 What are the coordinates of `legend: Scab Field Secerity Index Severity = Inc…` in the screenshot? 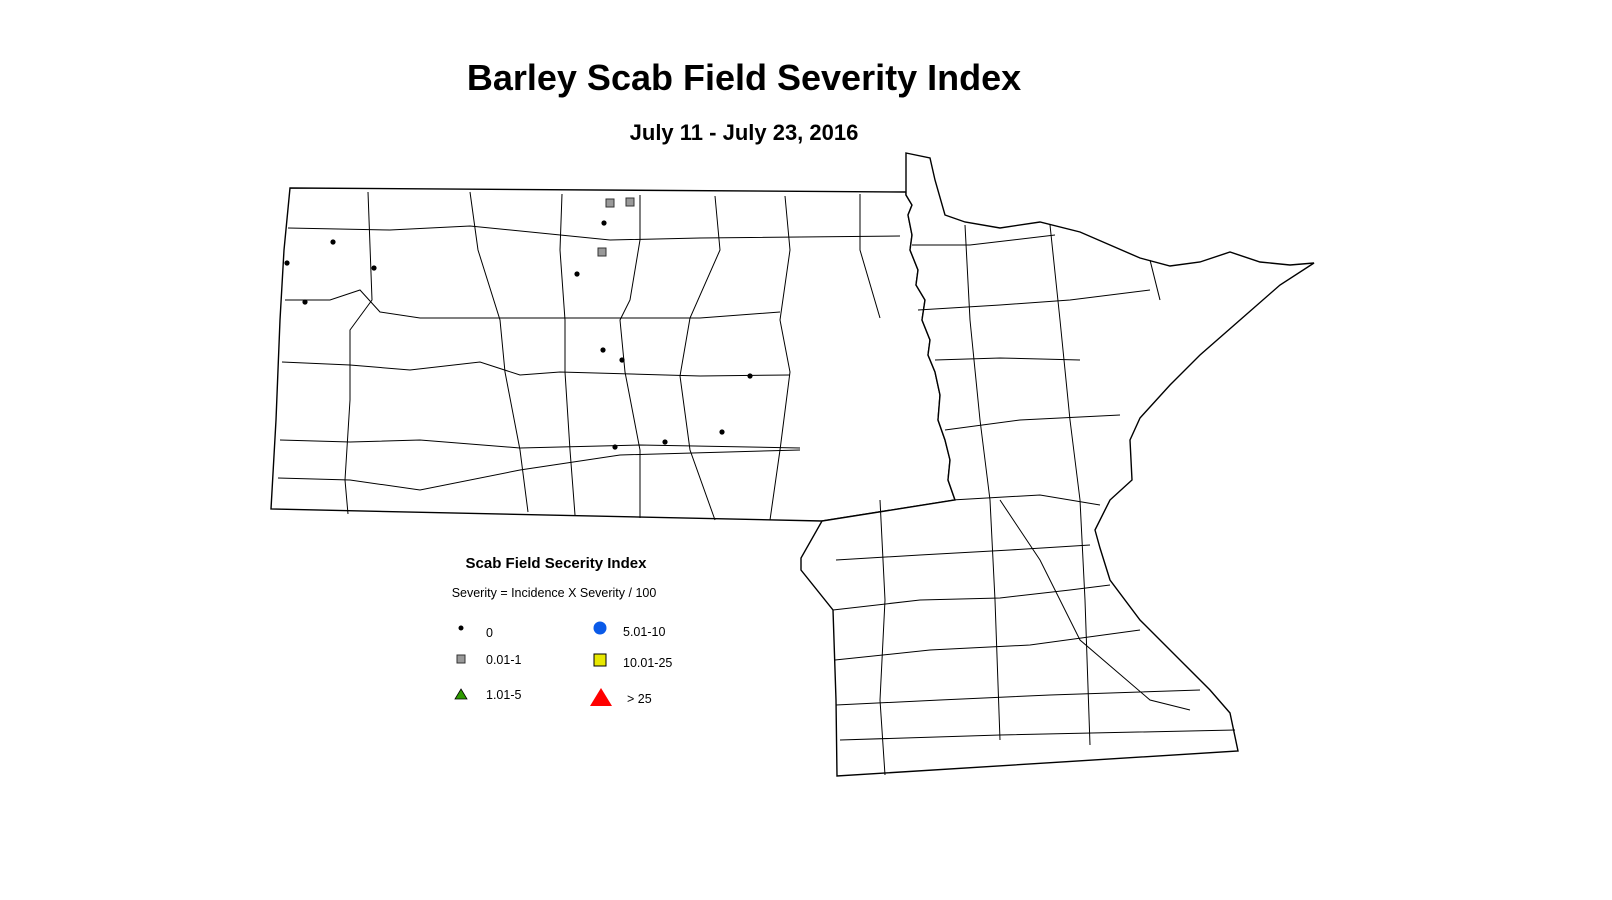 It's located at (562, 630).